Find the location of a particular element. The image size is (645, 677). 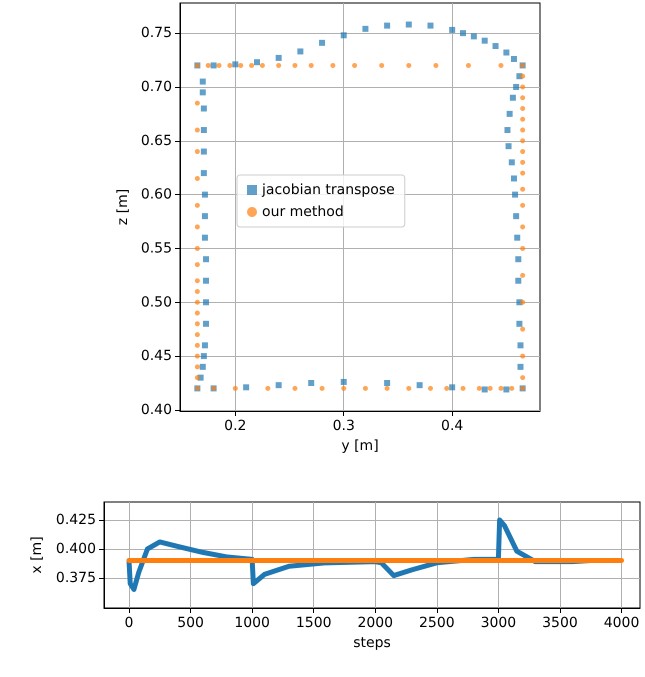

x-tick-label: 1500 is located at coordinates (314, 623).